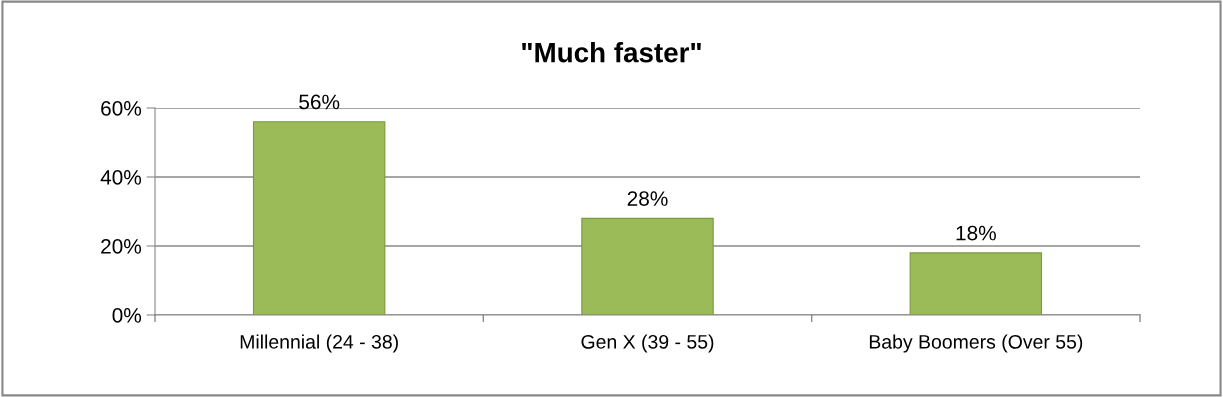 This screenshot has height=397, width=1223. What do you see at coordinates (121, 246) in the screenshot?
I see `y-tick-label: 20%` at bounding box center [121, 246].